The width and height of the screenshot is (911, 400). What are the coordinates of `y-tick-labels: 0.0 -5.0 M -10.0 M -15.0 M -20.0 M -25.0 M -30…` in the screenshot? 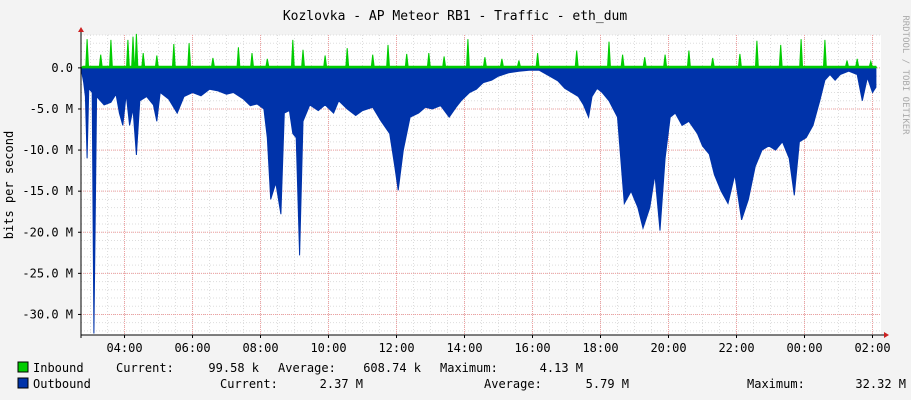 It's located at (47, 191).